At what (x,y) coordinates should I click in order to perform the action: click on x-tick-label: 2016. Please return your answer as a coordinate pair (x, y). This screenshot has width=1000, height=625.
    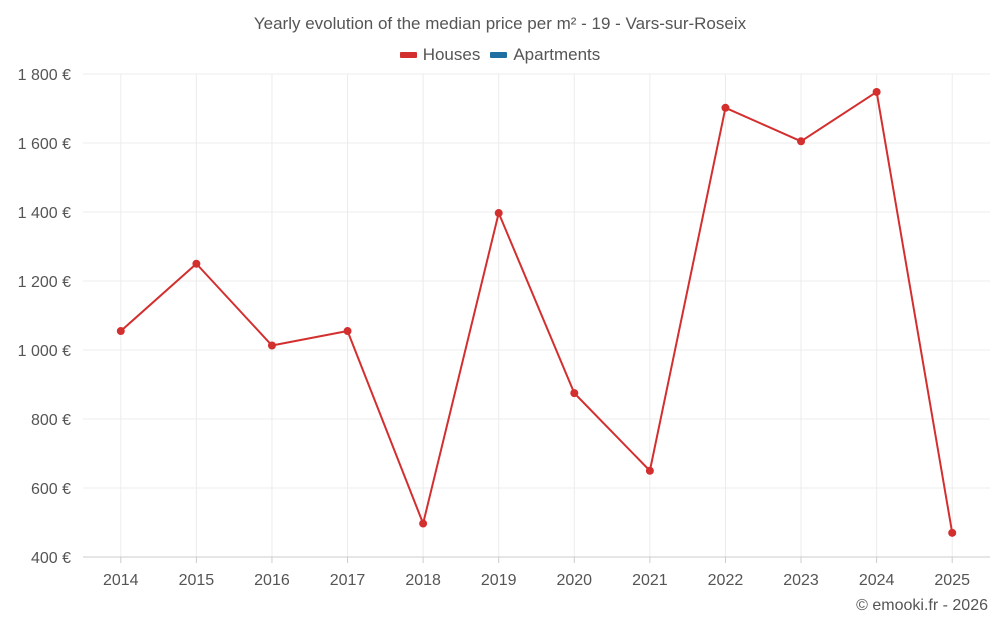
    Looking at the image, I should click on (272, 580).